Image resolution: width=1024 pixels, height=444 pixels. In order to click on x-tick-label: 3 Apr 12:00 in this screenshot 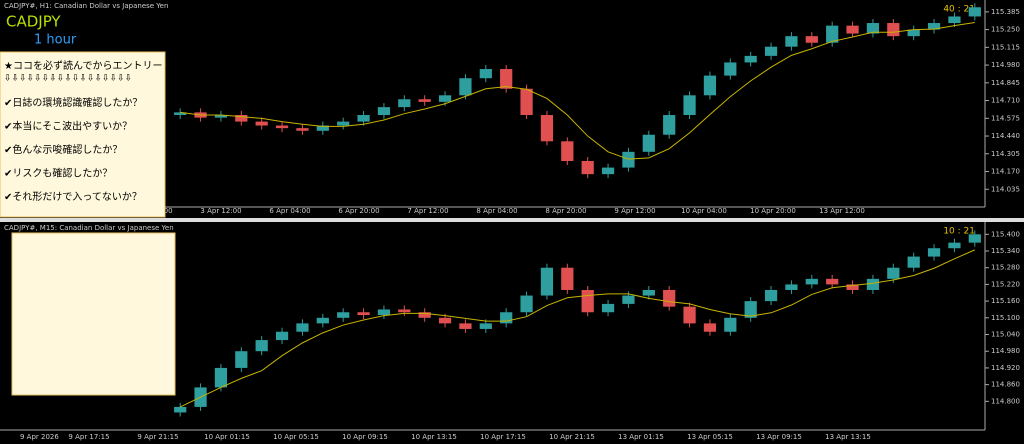, I will do `click(220, 211)`.